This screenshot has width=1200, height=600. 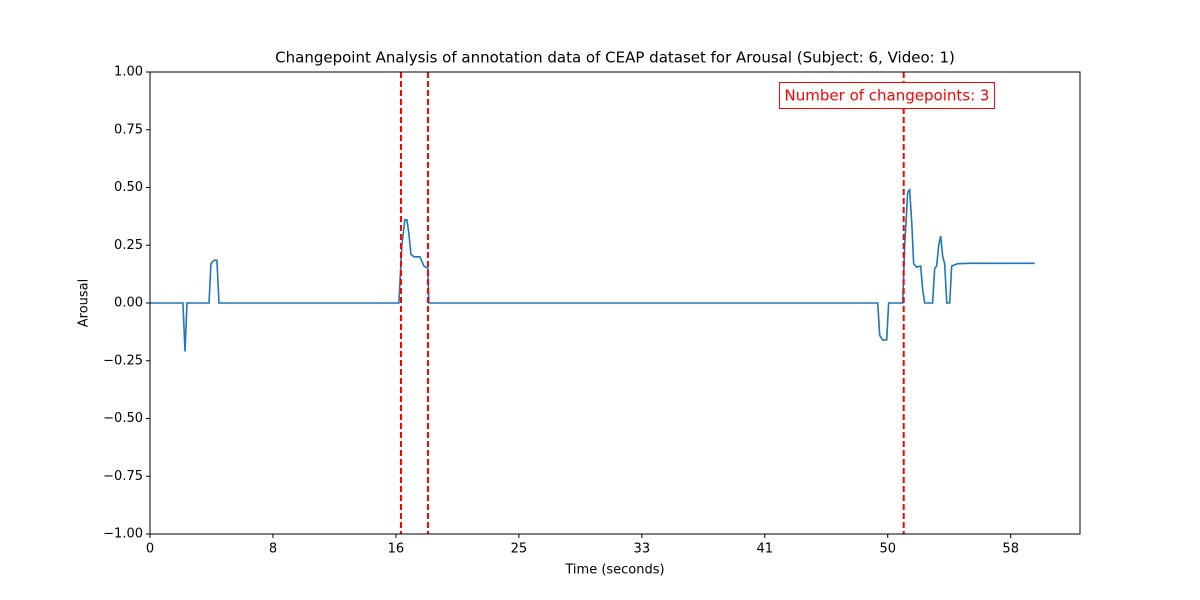 What do you see at coordinates (642, 549) in the screenshot?
I see `x-tick-label: 33` at bounding box center [642, 549].